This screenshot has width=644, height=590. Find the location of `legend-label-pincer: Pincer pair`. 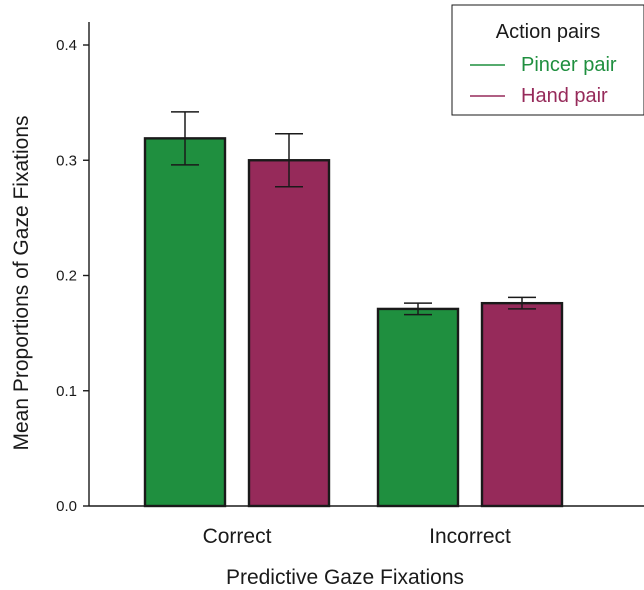

legend-label-pincer: Pincer pair is located at coordinates (569, 65).